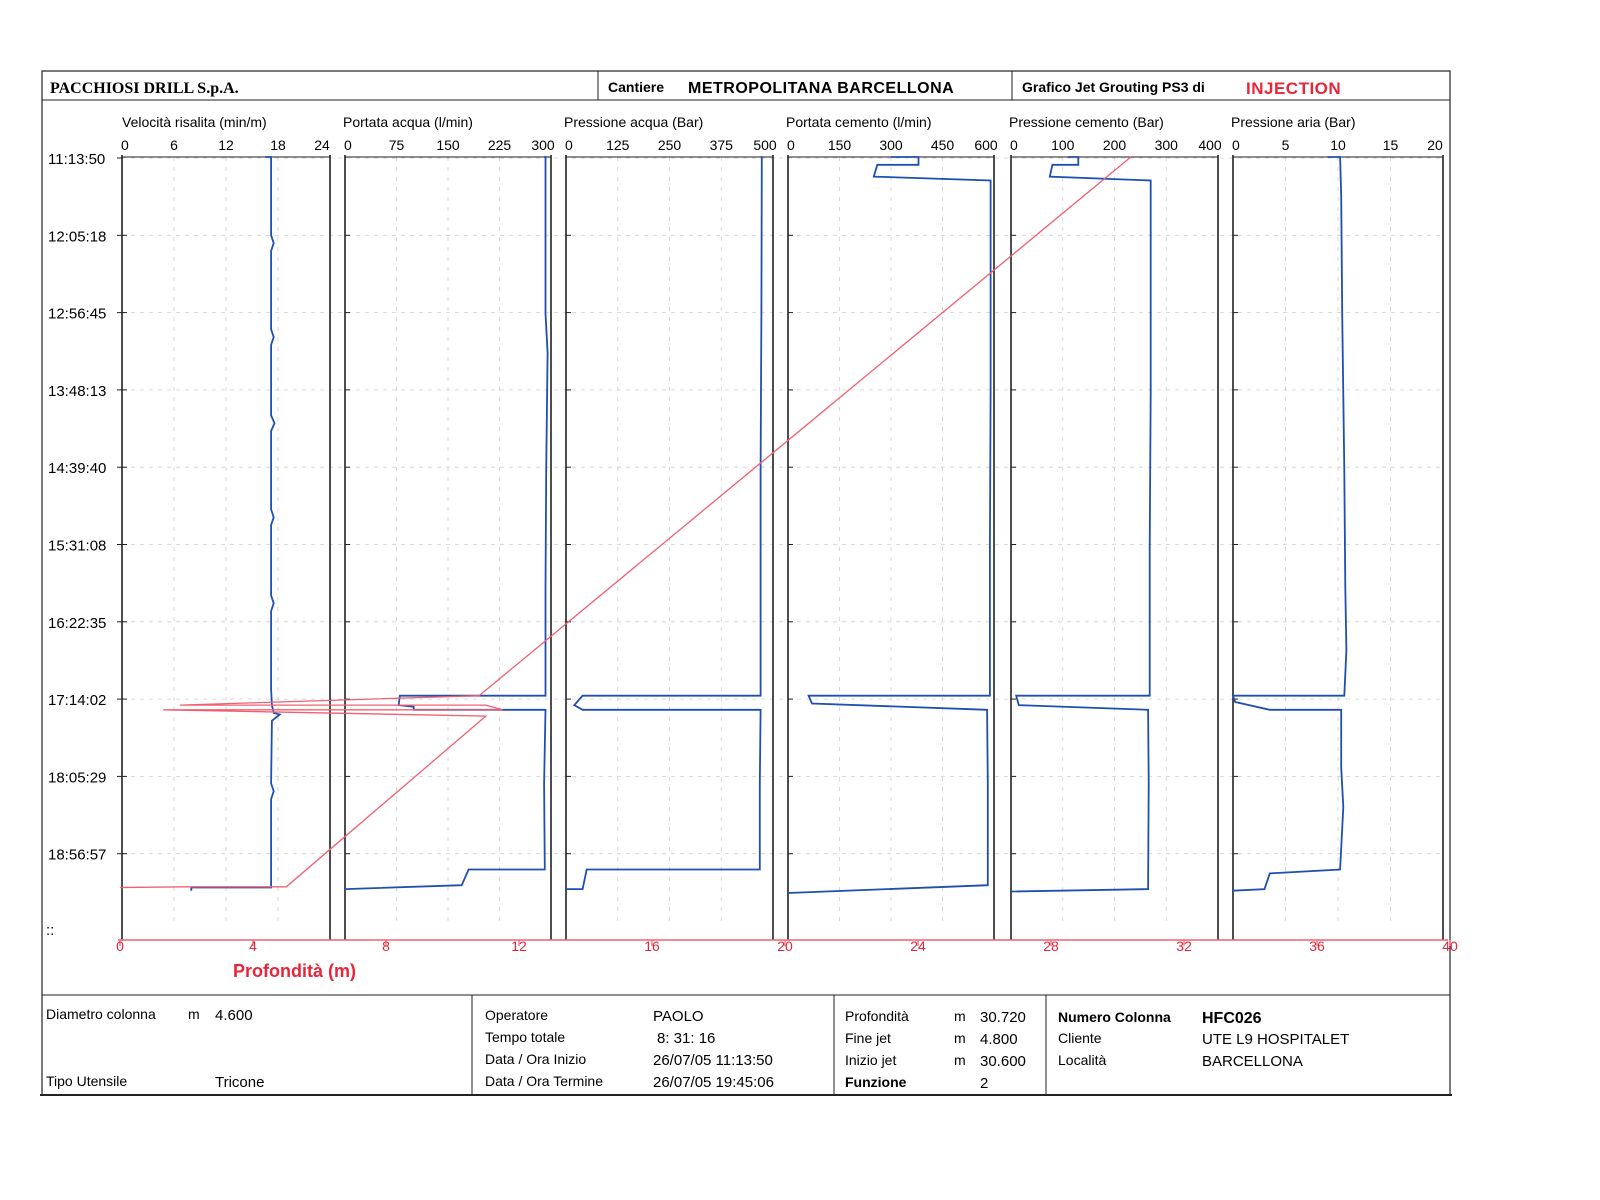  I want to click on time-tick-label: 15:31:08, so click(77, 546).